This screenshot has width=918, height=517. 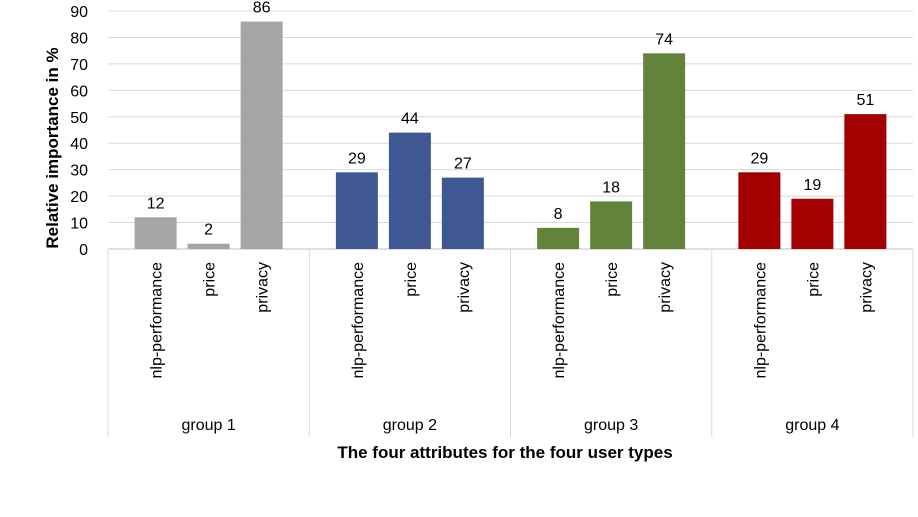 I want to click on y-tick-label: 60, so click(x=79, y=91).